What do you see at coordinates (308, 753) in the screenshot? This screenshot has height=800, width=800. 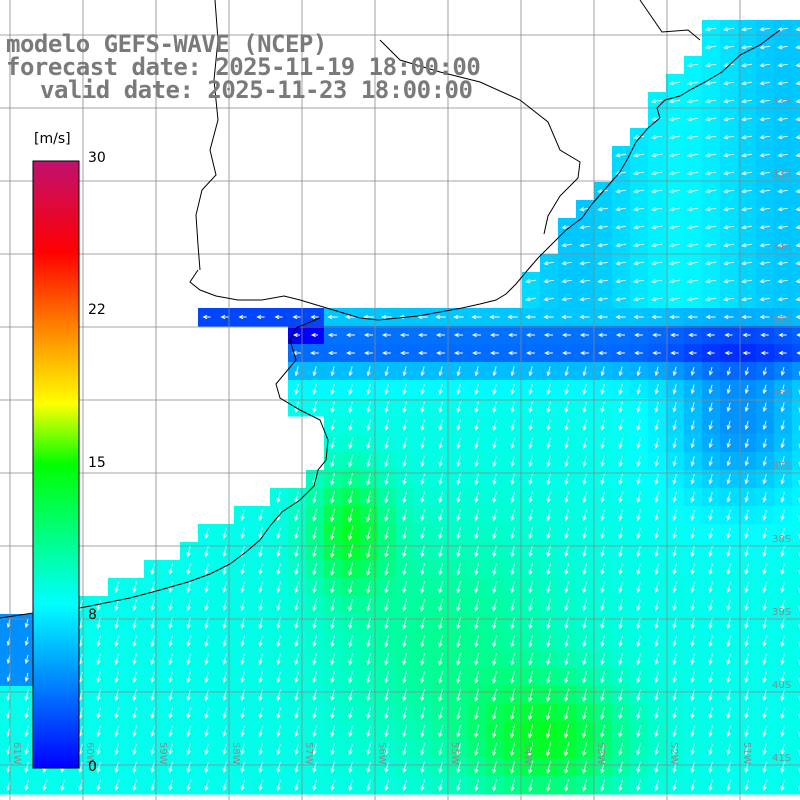 I see `lon-label: 57W` at bounding box center [308, 753].